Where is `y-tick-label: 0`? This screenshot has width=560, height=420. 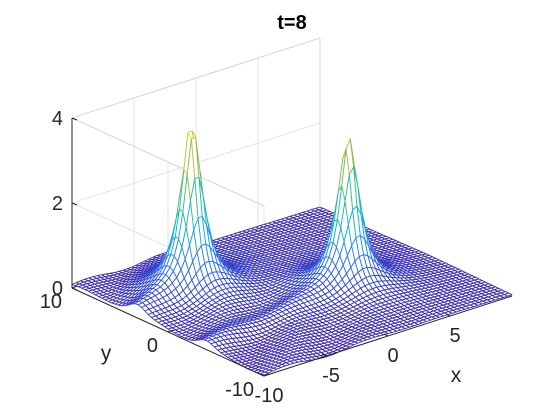
y-tick-label: 0 is located at coordinates (152, 346).